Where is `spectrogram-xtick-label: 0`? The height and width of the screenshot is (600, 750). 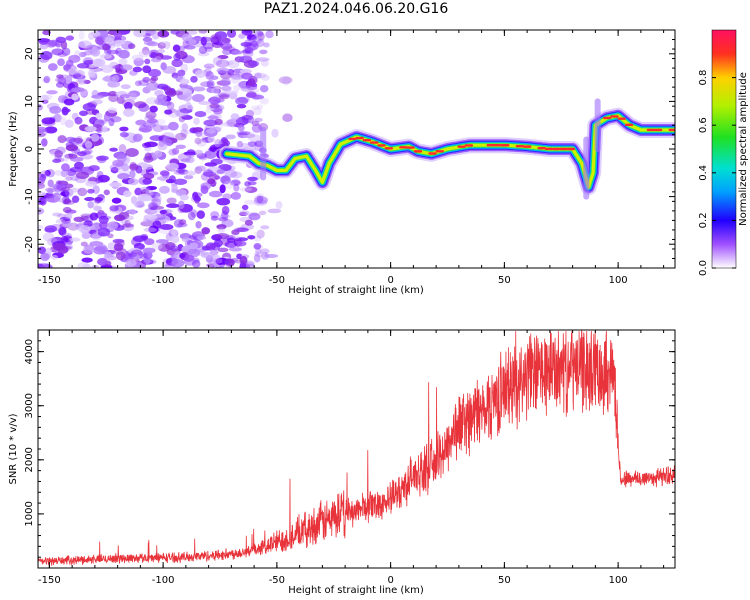
spectrogram-xtick-label: 0 is located at coordinates (390, 280).